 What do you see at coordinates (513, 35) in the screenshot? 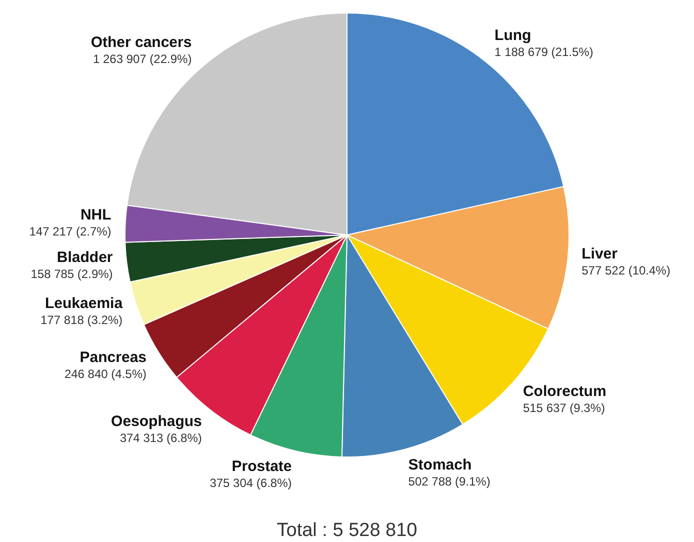
I see `slice-label: Lung` at bounding box center [513, 35].